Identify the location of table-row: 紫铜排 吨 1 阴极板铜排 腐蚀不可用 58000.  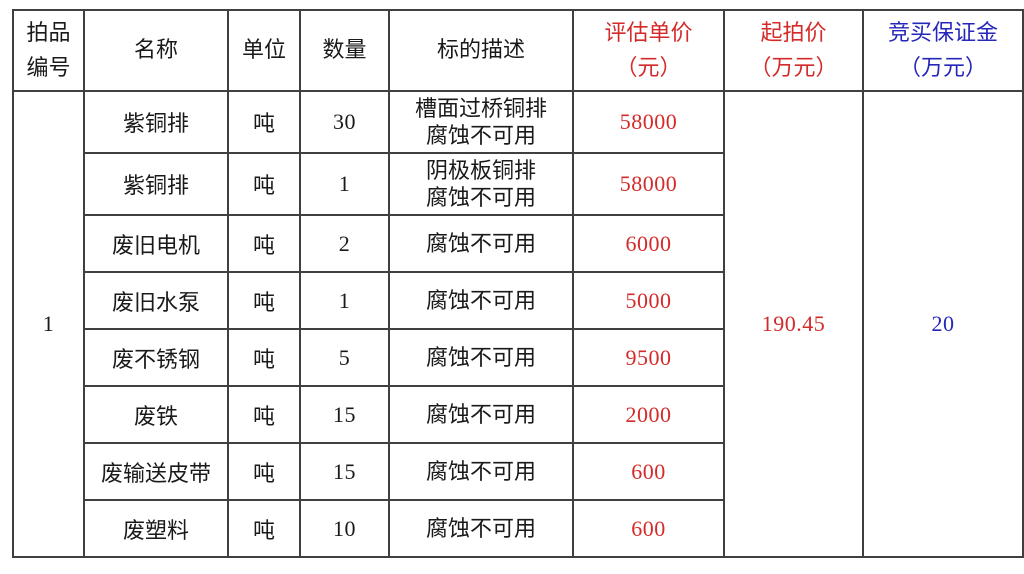
(518, 184).